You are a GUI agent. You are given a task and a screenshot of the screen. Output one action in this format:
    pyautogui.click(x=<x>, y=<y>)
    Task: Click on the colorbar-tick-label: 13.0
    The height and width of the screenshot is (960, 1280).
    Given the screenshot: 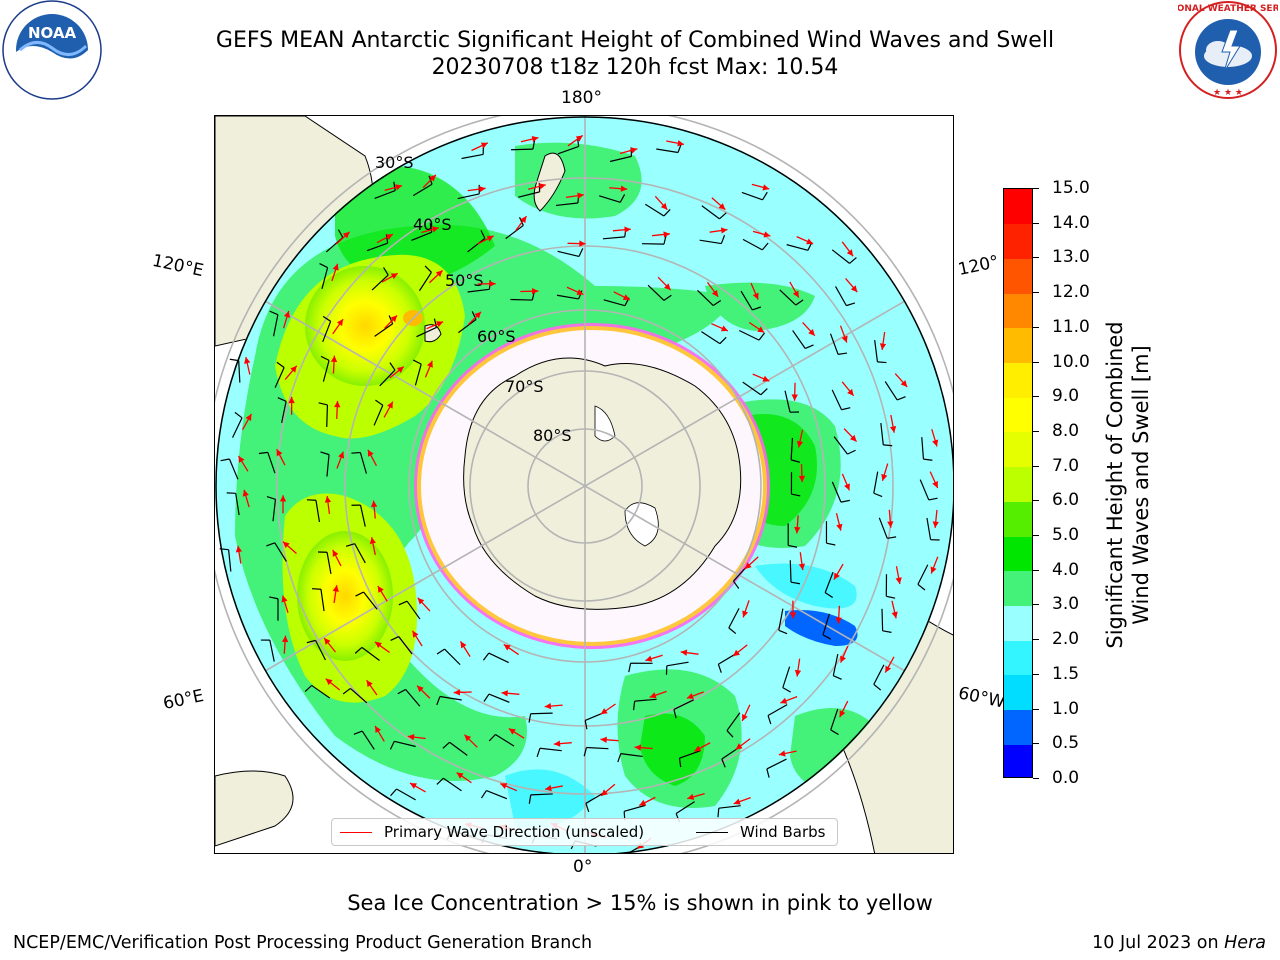 What is the action you would take?
    pyautogui.click(x=1071, y=257)
    